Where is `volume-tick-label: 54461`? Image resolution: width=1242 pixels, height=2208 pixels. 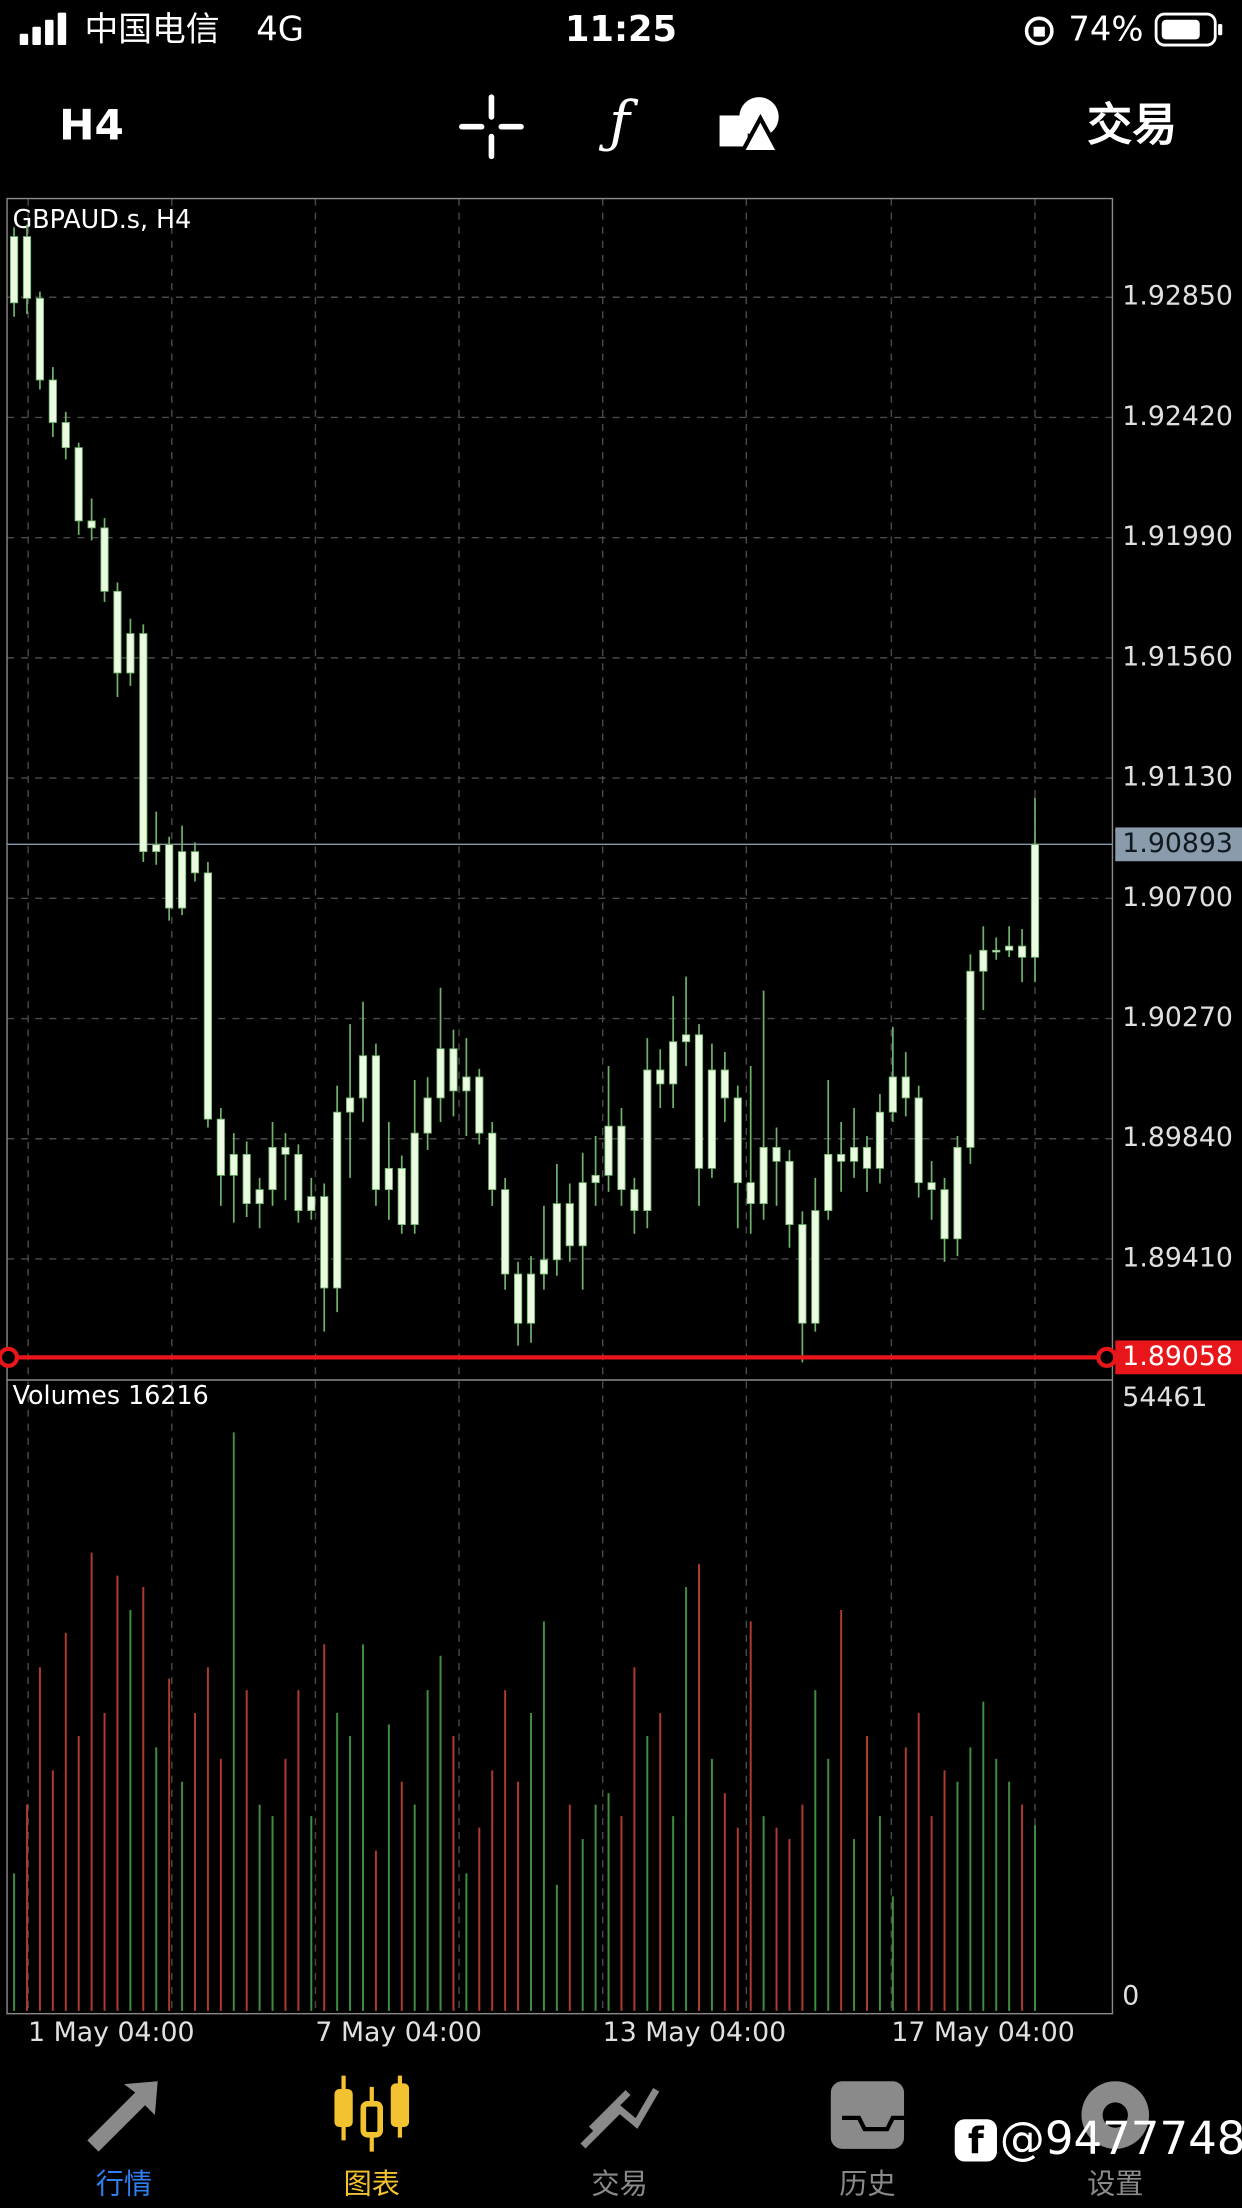
volume-tick-label: 54461 is located at coordinates (1164, 1397).